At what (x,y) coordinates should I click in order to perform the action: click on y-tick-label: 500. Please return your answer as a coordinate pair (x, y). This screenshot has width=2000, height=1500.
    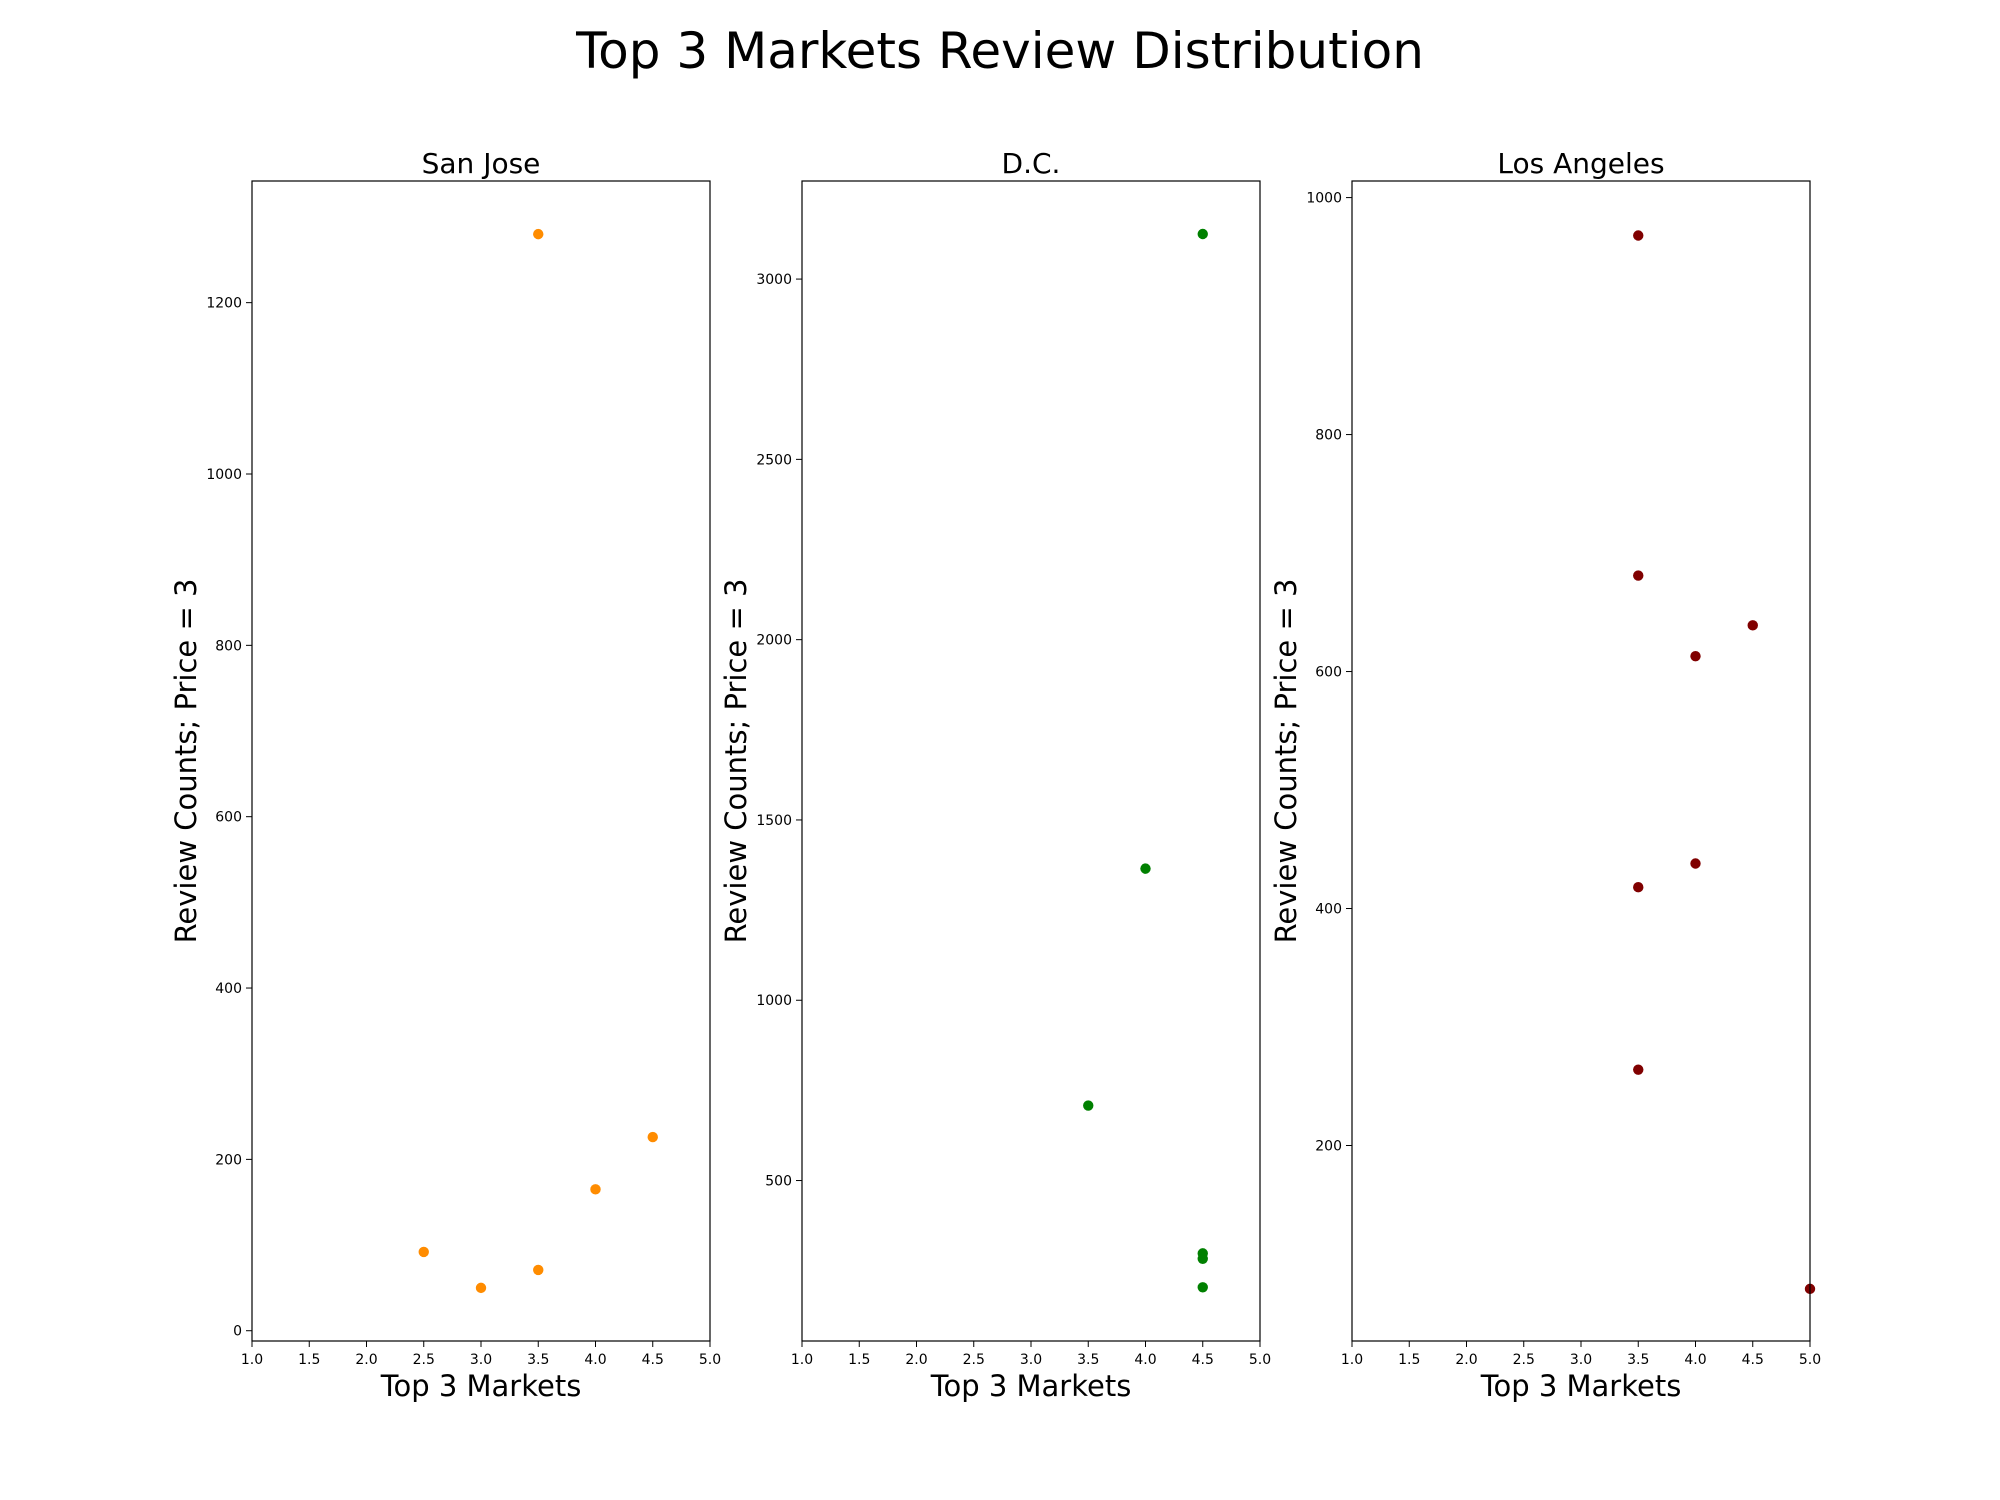
    Looking at the image, I should click on (778, 1182).